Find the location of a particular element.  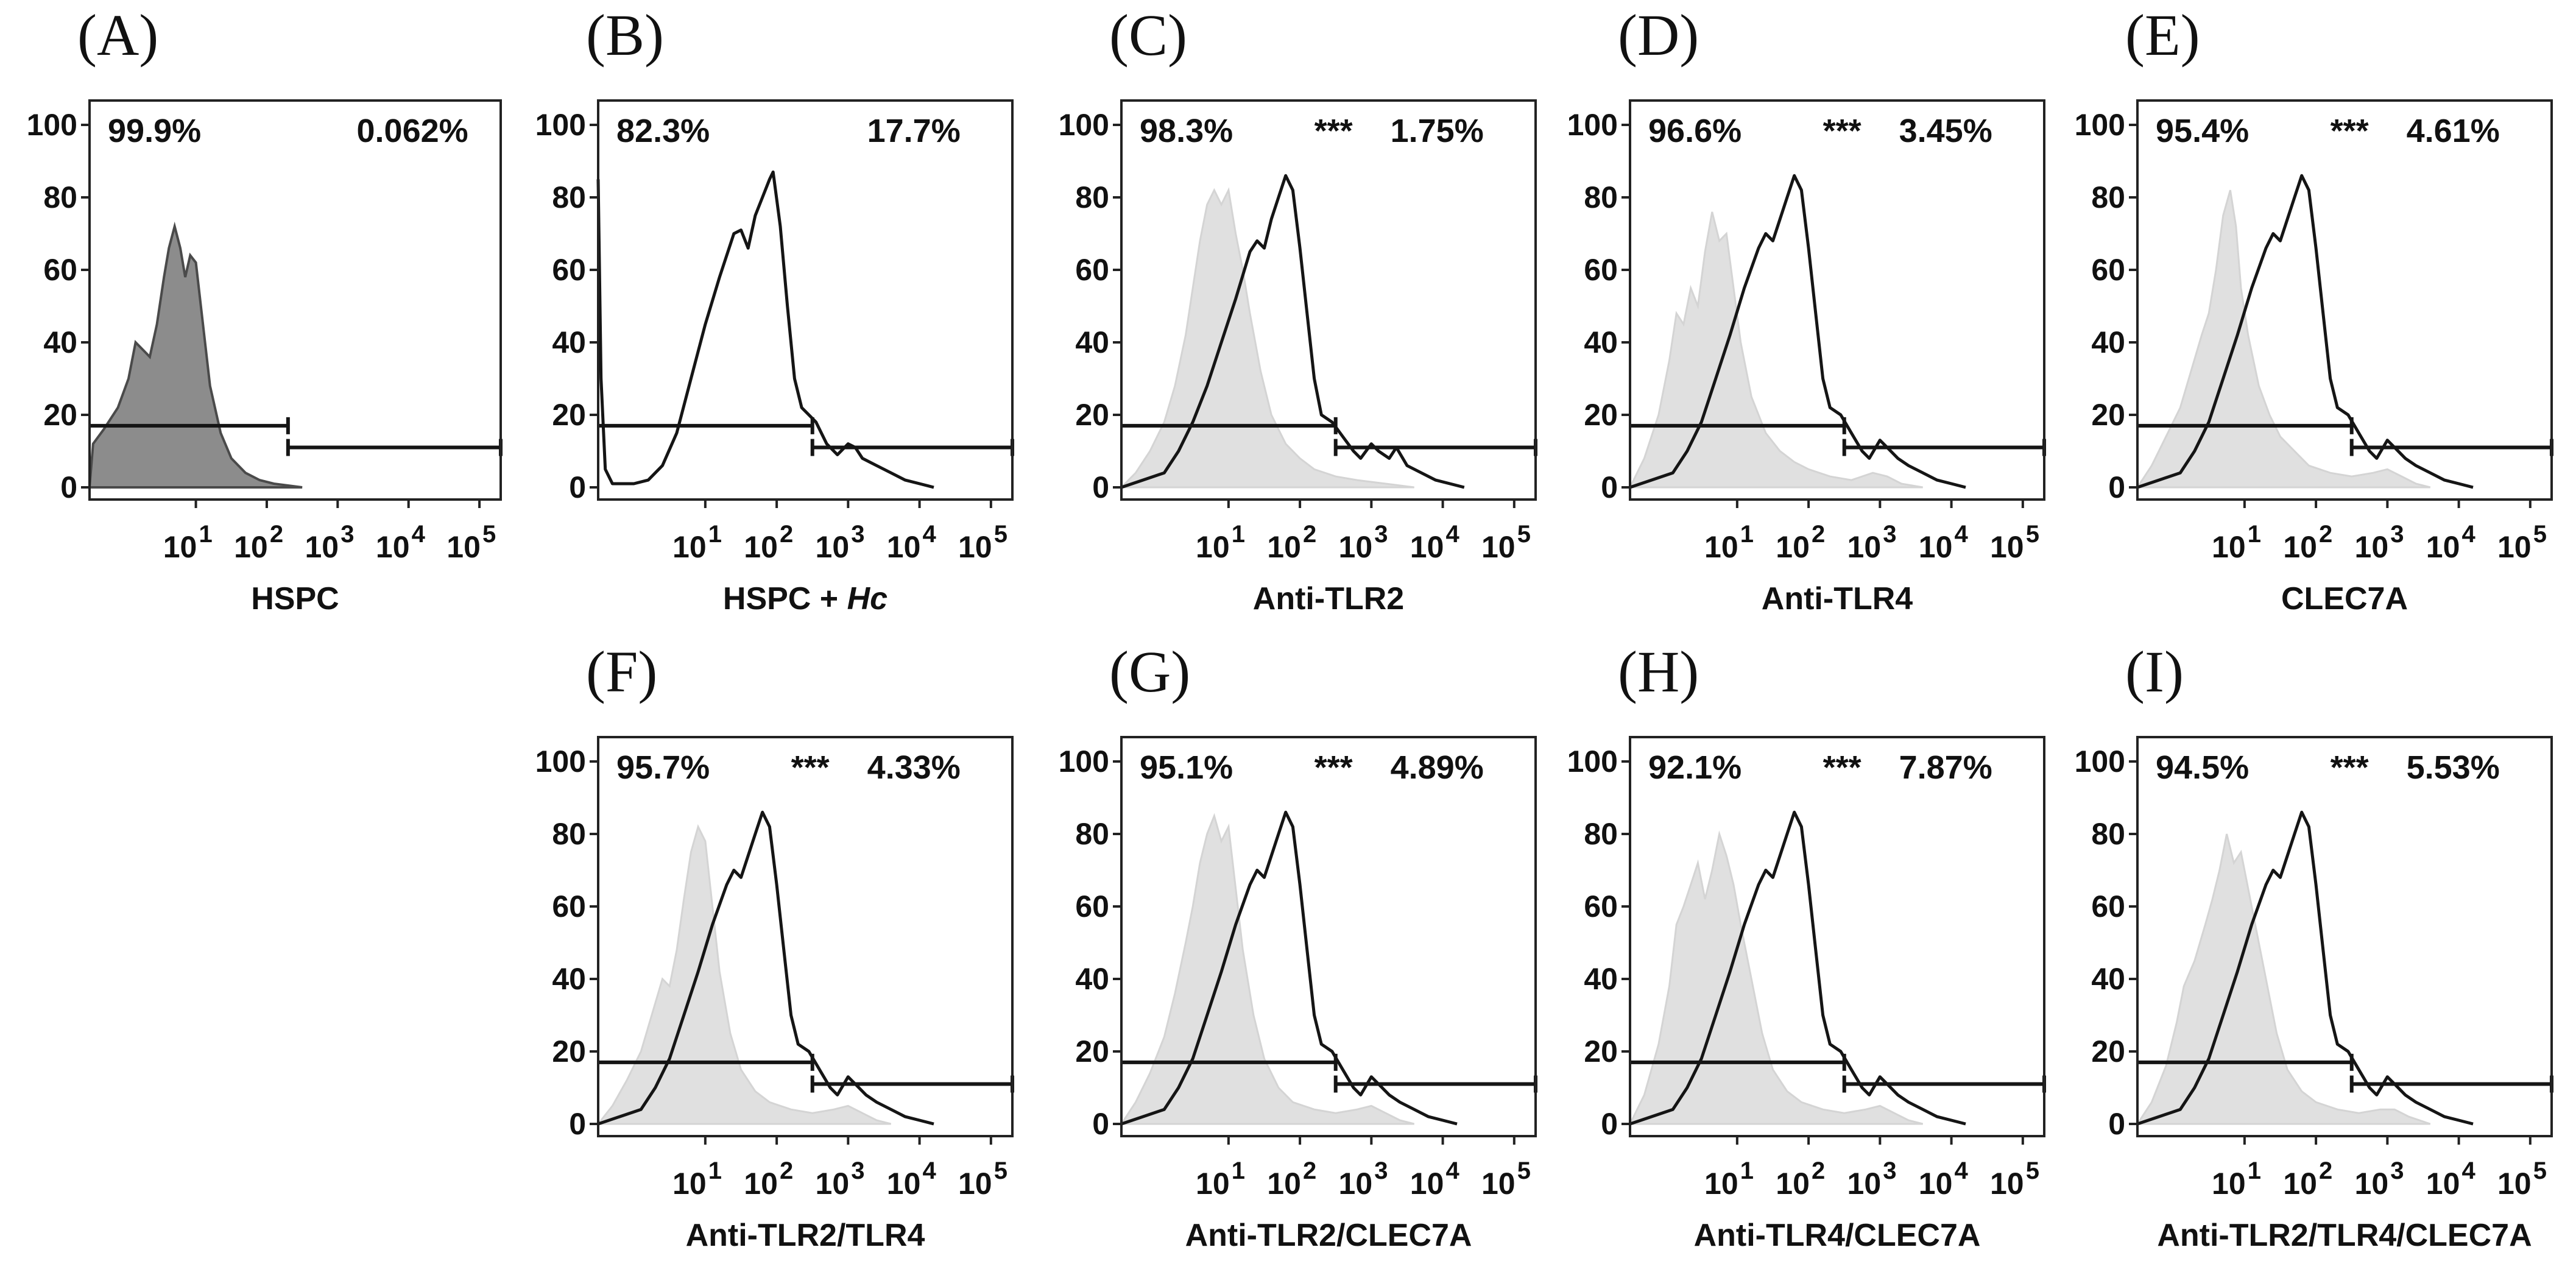

positive-percentage: 7.87% is located at coordinates (1945, 767).